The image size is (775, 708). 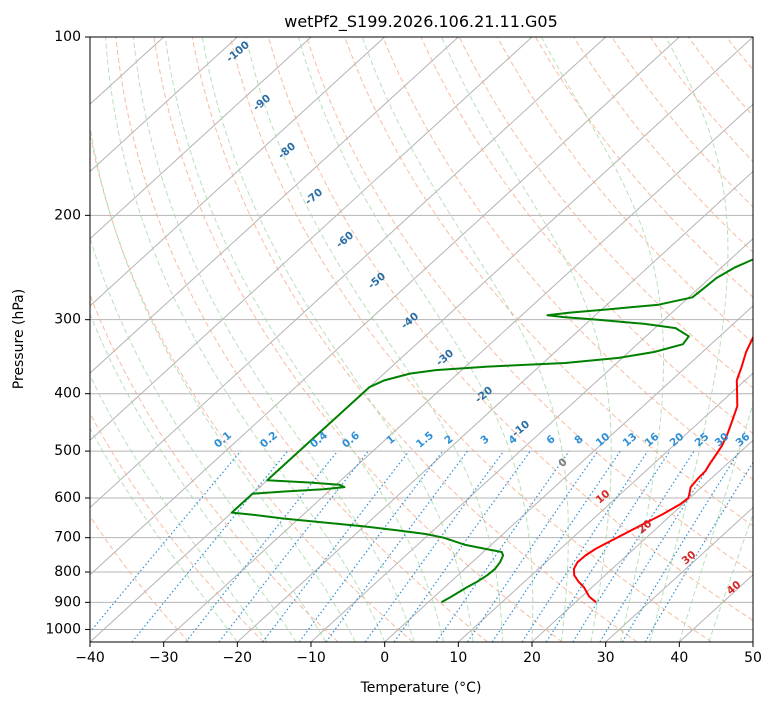 I want to click on mixing-ratio-label: 0.4, so click(x=319, y=439).